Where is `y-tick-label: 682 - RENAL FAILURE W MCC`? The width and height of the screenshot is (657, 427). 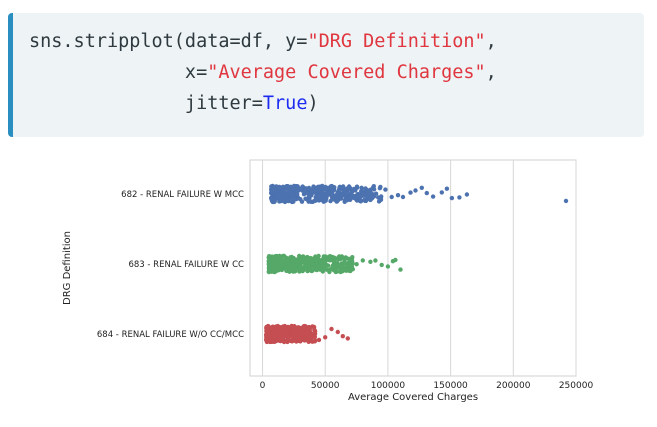 y-tick-label: 682 - RENAL FAILURE W MCC is located at coordinates (182, 195).